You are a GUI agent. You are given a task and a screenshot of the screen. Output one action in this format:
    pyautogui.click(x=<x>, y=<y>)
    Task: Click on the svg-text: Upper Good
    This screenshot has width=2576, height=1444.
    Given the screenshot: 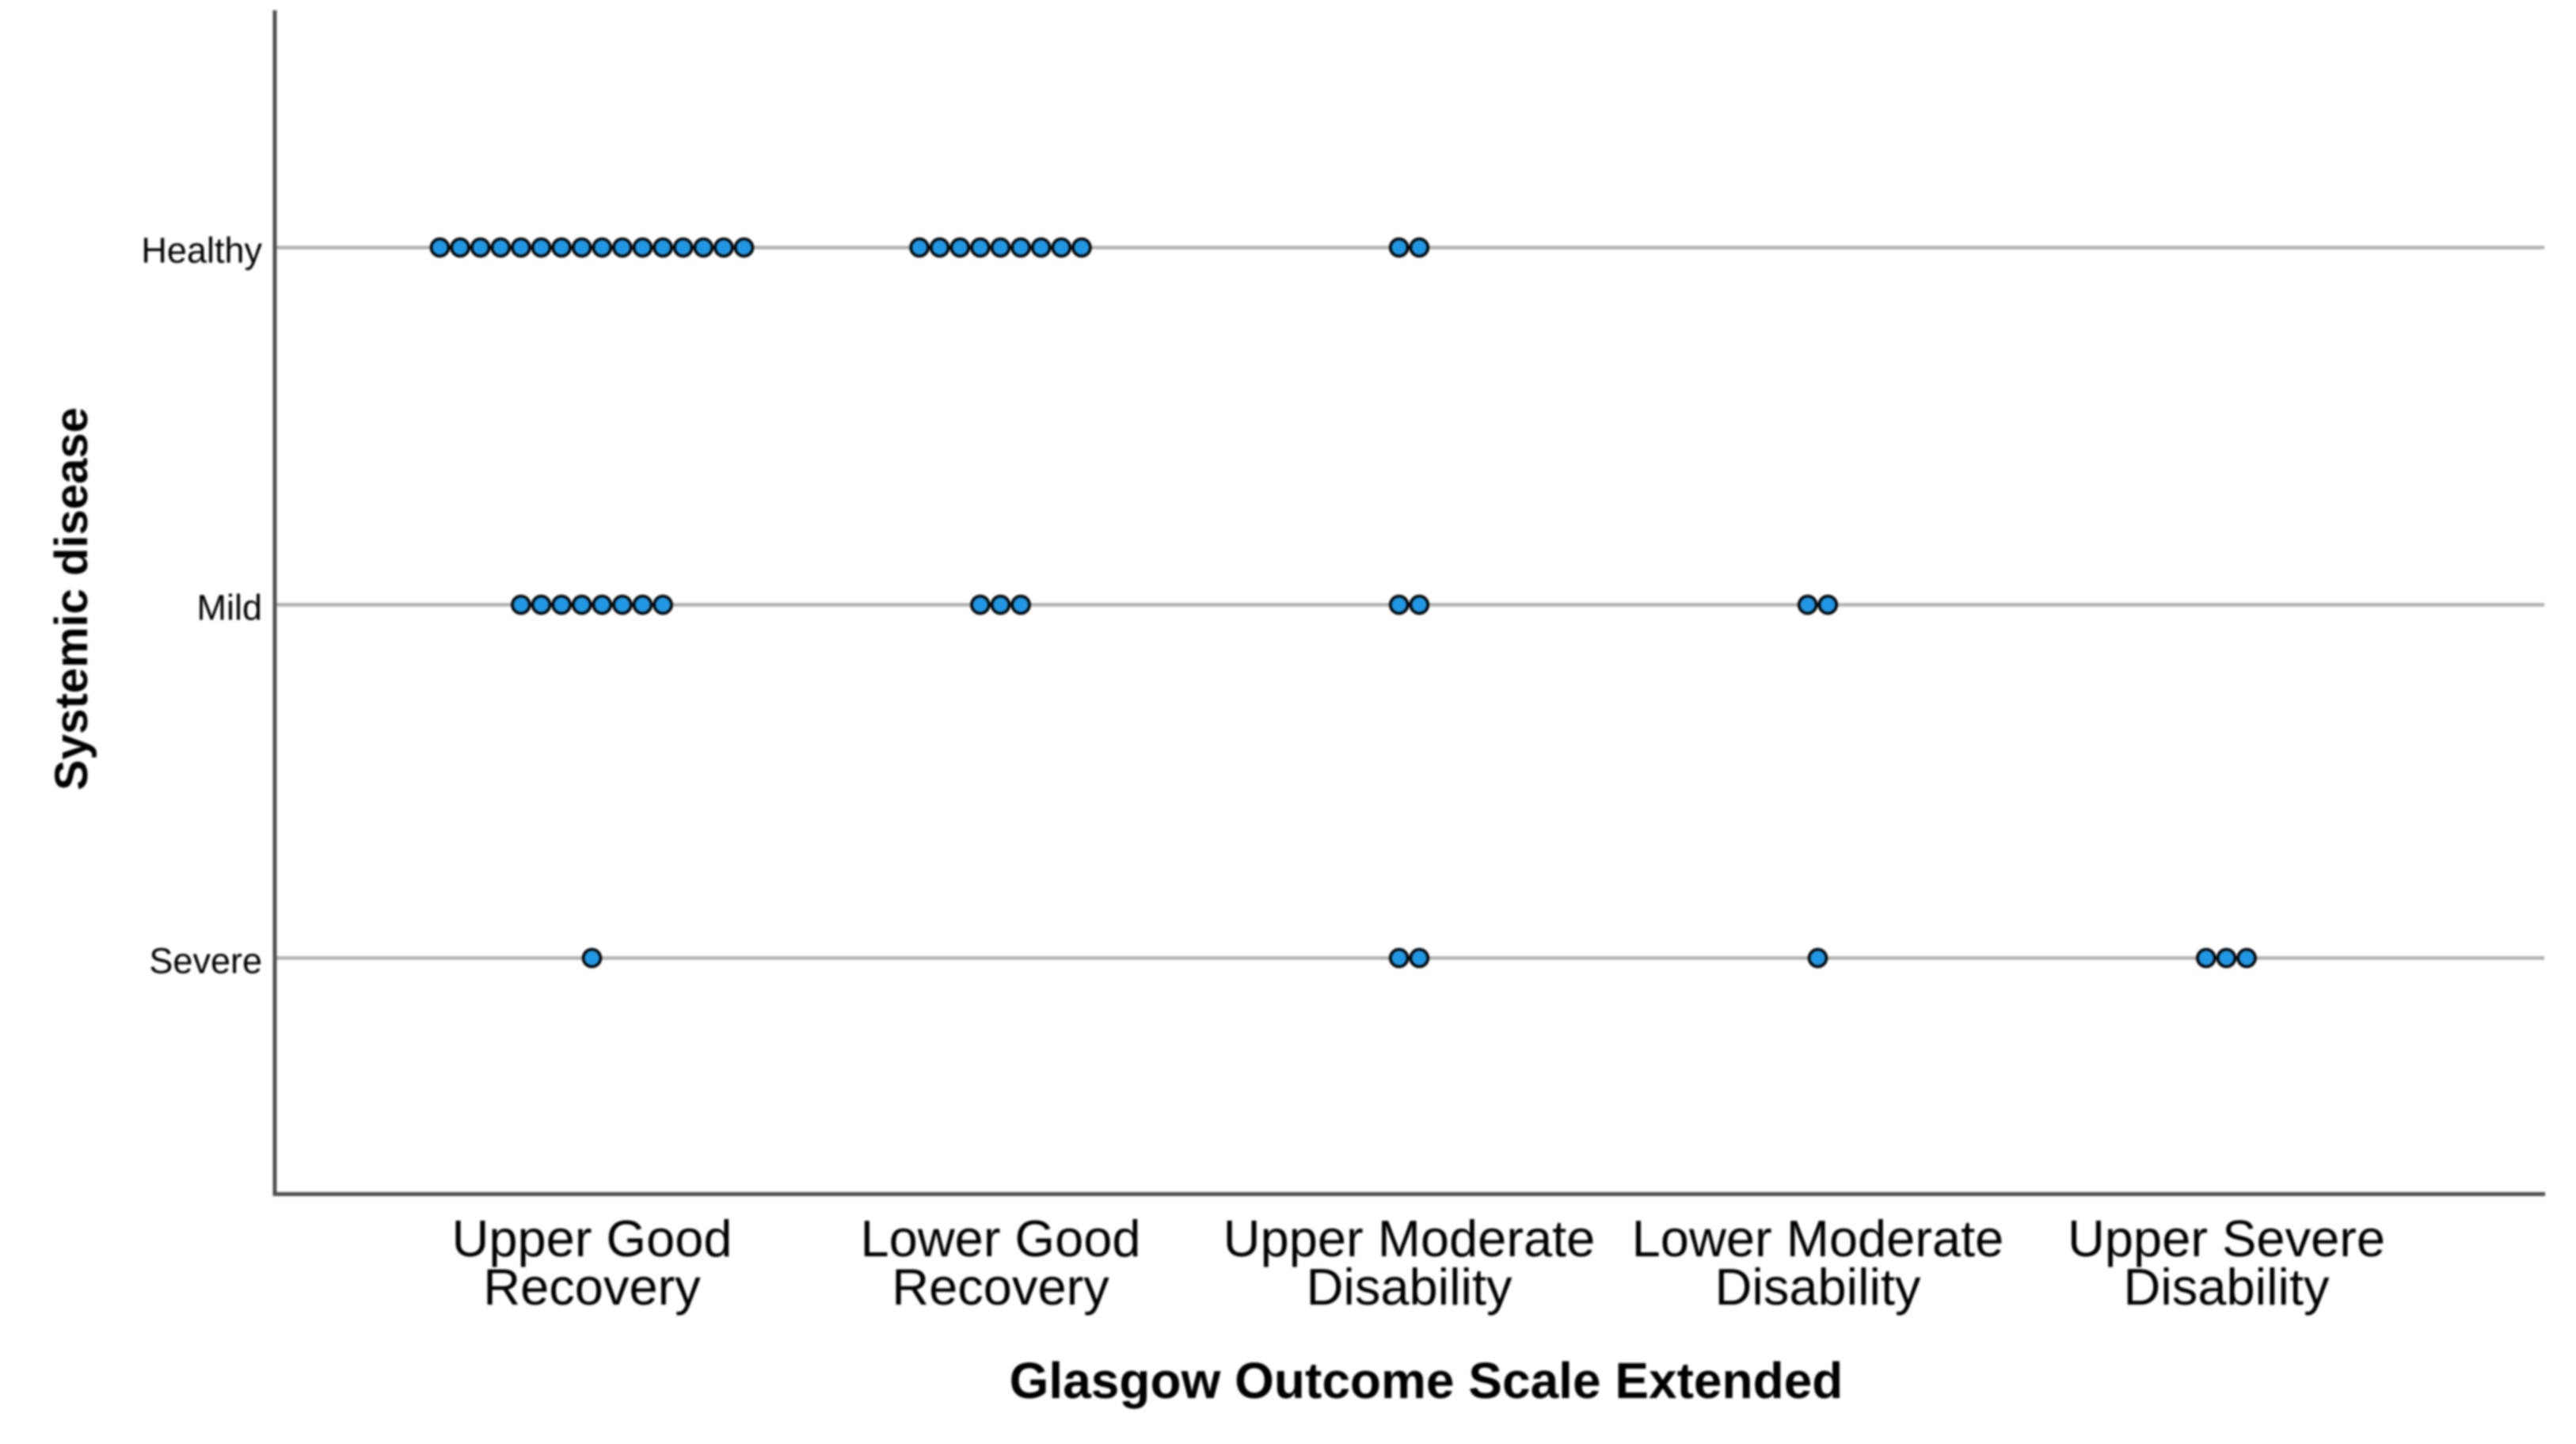 What is the action you would take?
    pyautogui.click(x=591, y=1238)
    